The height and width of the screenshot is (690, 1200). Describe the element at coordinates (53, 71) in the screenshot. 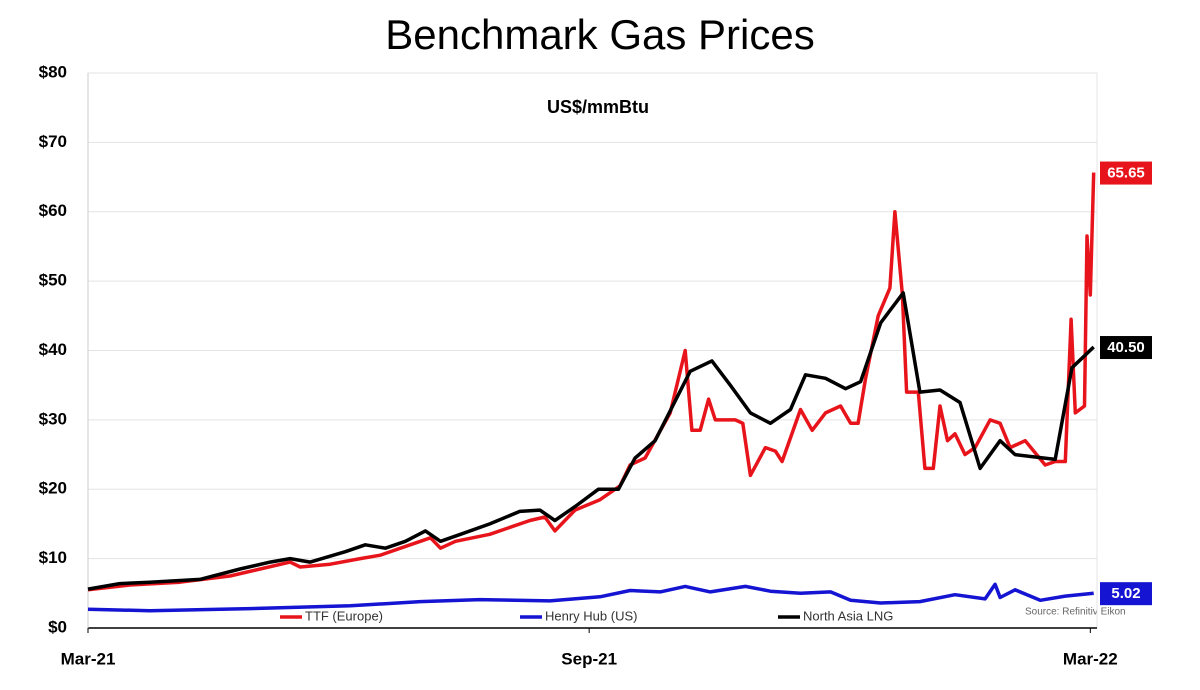

I see `y-tick-label: $80` at that location.